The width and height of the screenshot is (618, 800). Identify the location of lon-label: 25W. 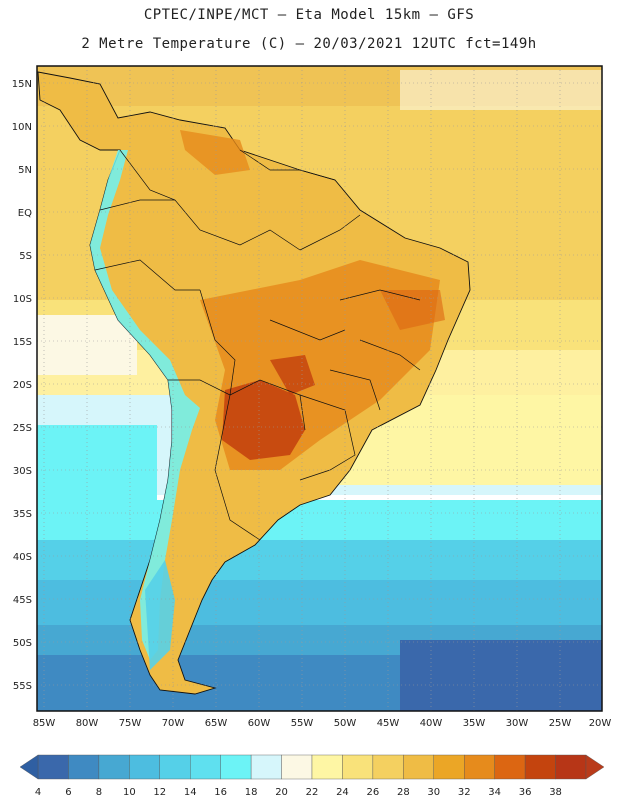
(560, 723).